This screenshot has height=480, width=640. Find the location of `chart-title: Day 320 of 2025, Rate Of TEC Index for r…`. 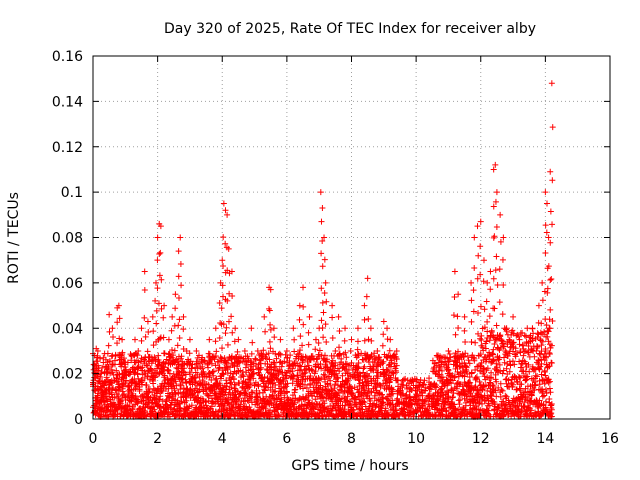

chart-title: Day 320 of 2025, Rate Of TEC Index for r… is located at coordinates (350, 29).